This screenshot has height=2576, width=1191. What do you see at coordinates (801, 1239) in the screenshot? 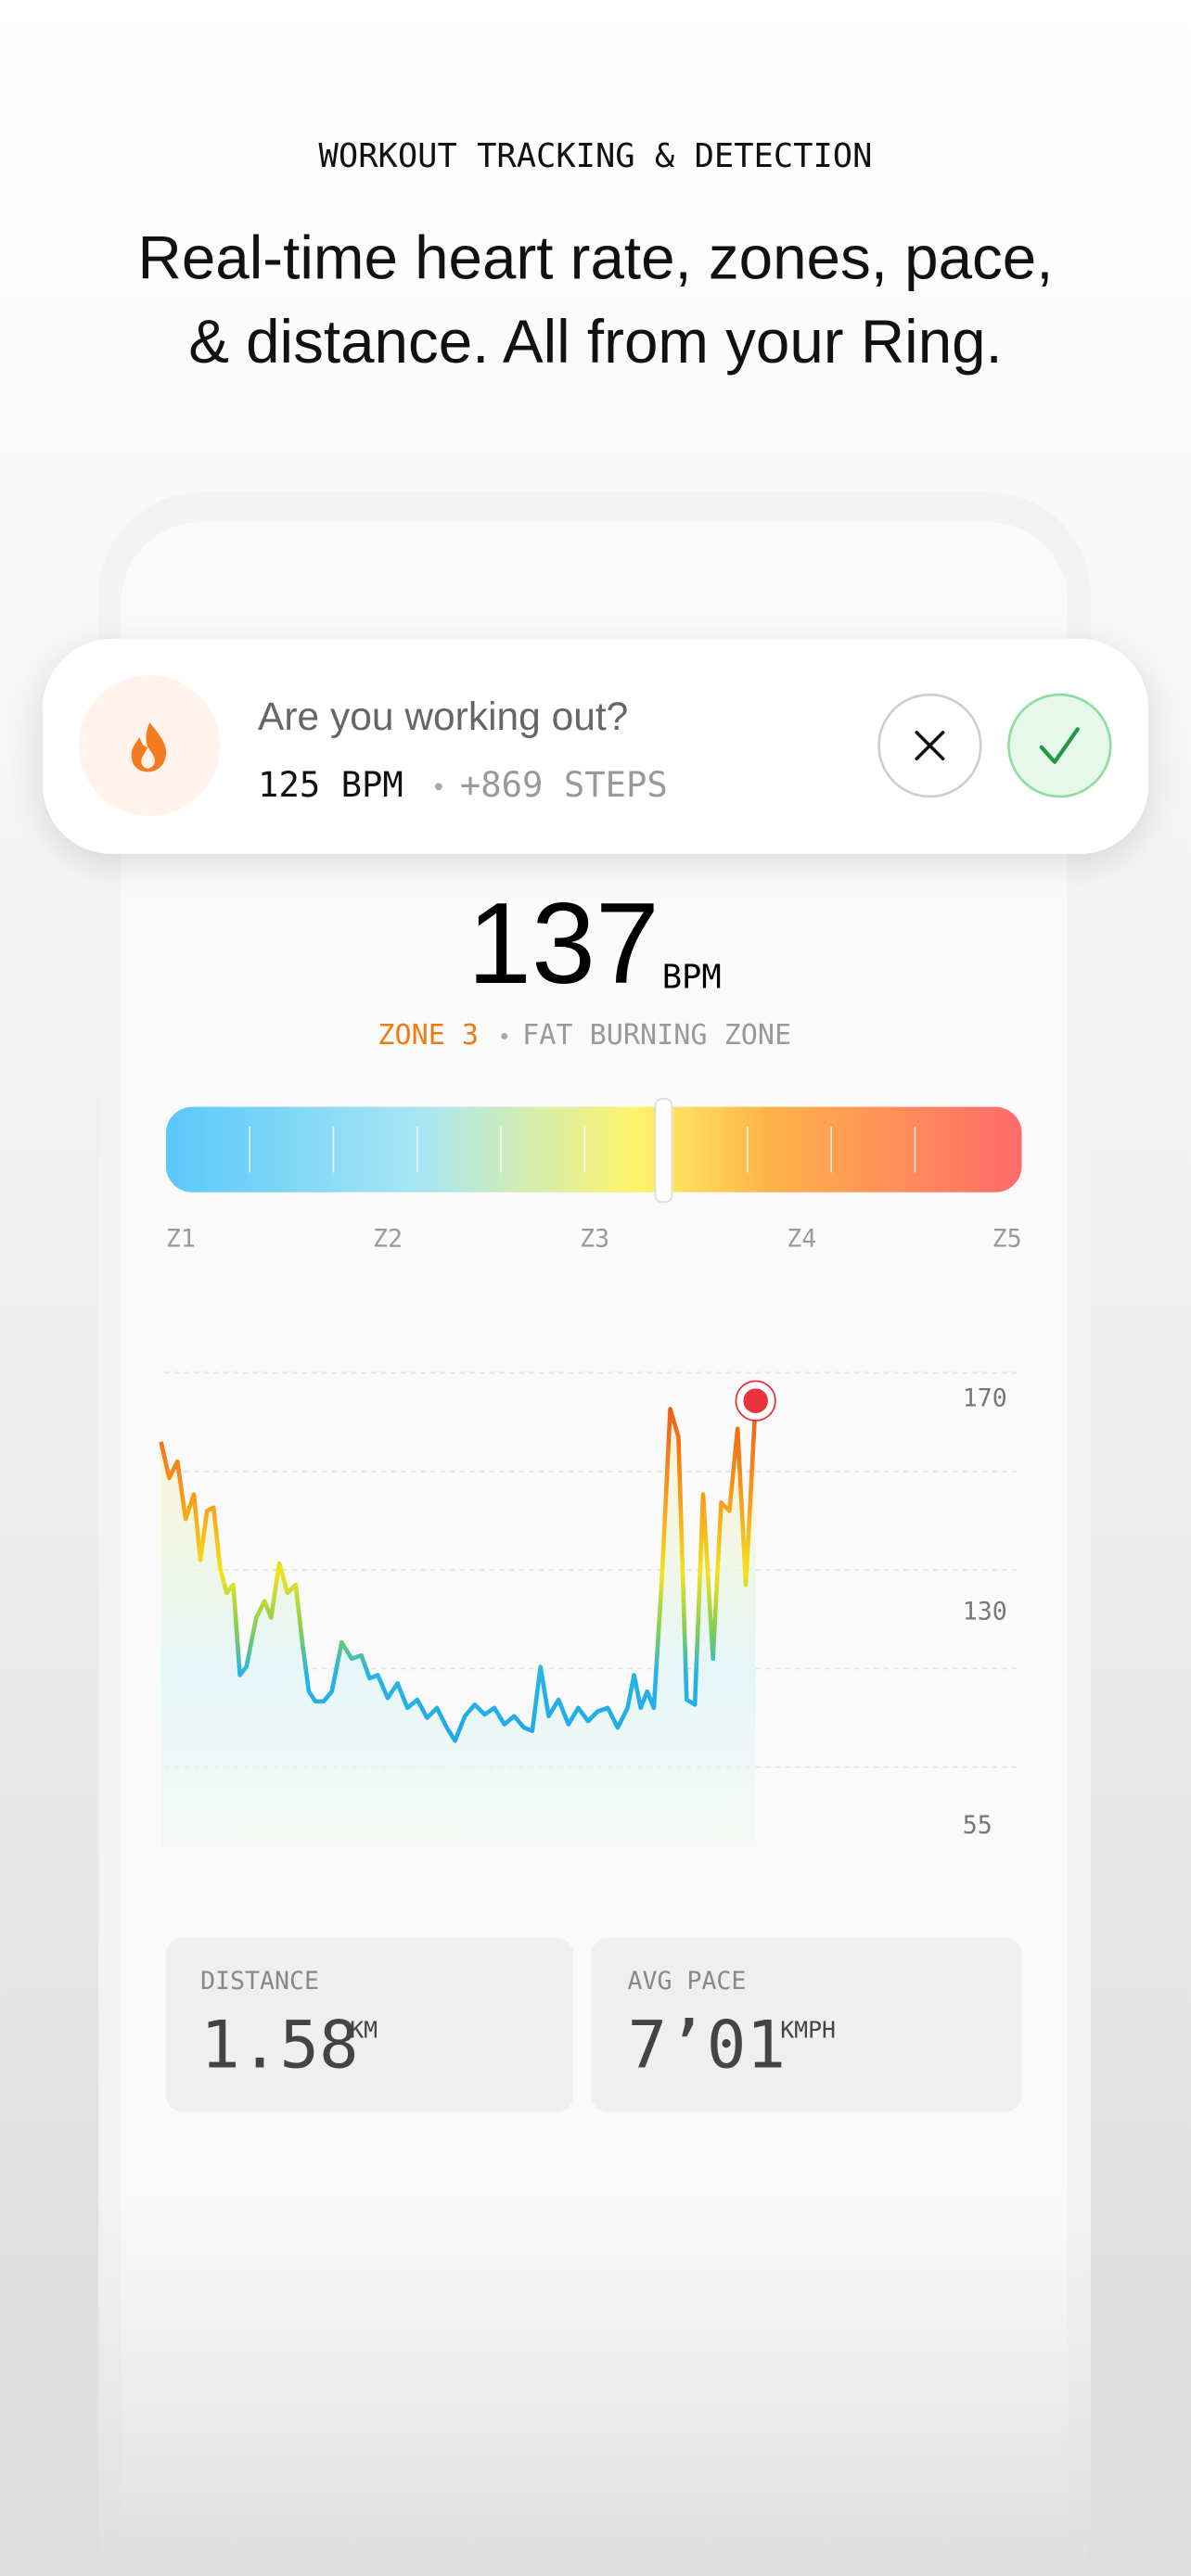
I see `zone-label: Z4` at bounding box center [801, 1239].